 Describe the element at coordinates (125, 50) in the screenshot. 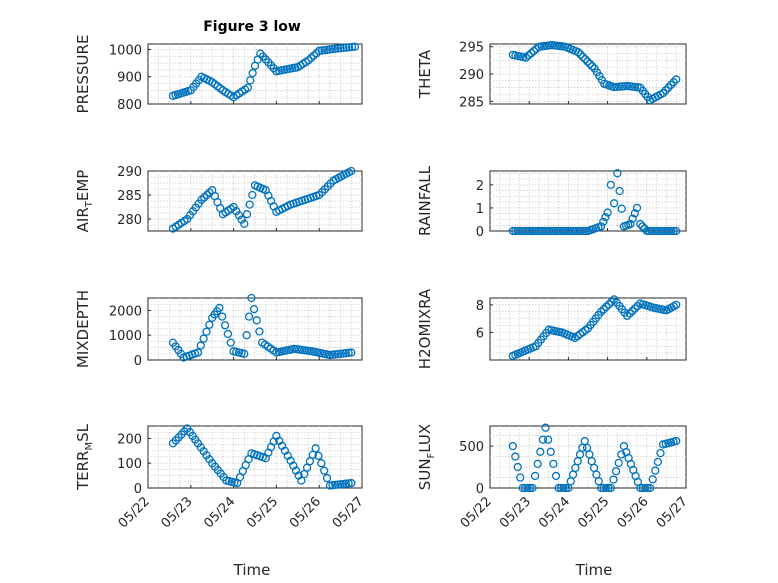

I see `y-tick-label: 1000` at that location.